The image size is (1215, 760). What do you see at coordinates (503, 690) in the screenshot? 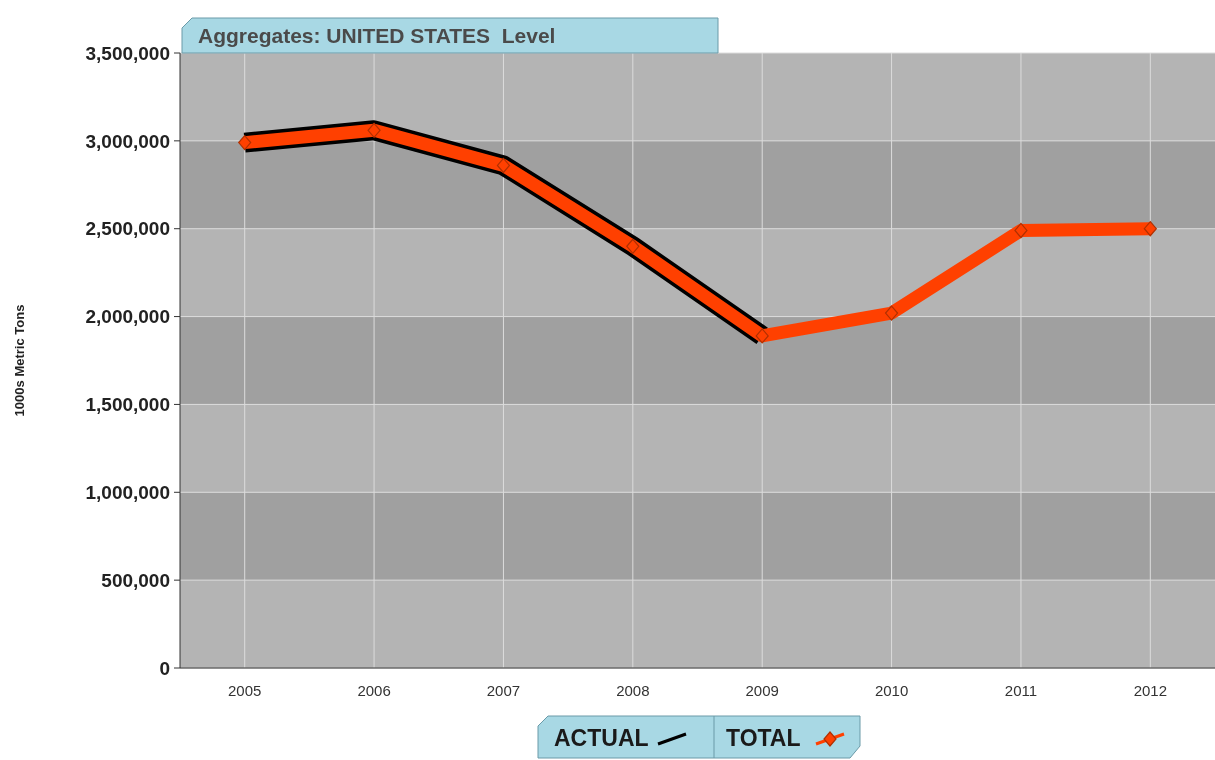
I see `x-tick-label: 2007` at bounding box center [503, 690].